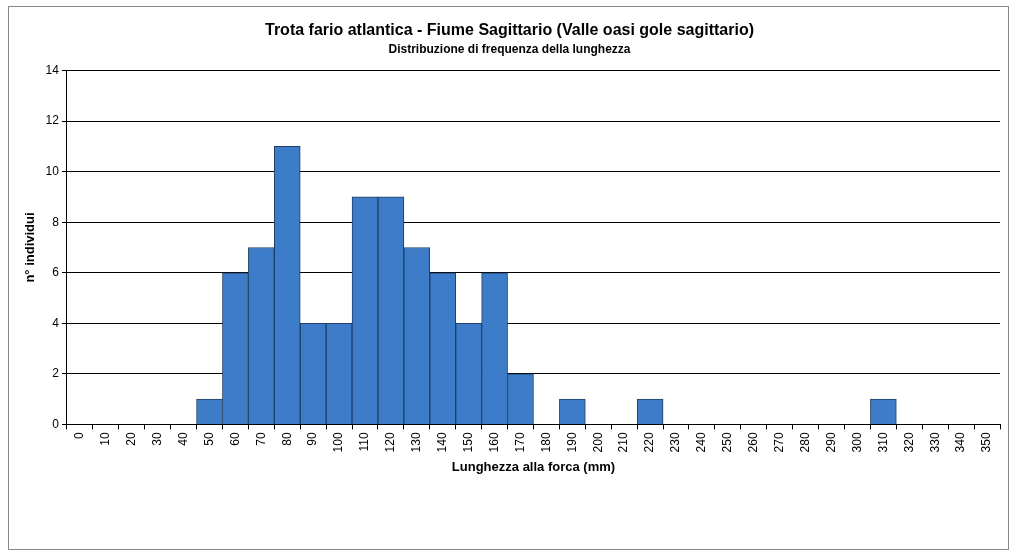 The width and height of the screenshot is (1011, 554). Describe the element at coordinates (312, 439) in the screenshot. I see `x-tick-label: 90` at that location.